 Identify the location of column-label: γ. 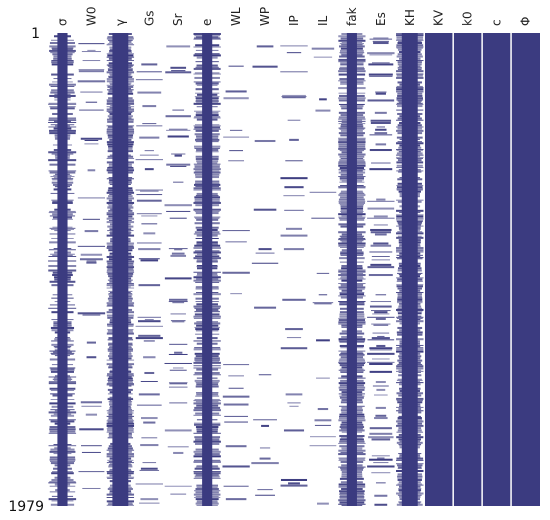
(120, 22).